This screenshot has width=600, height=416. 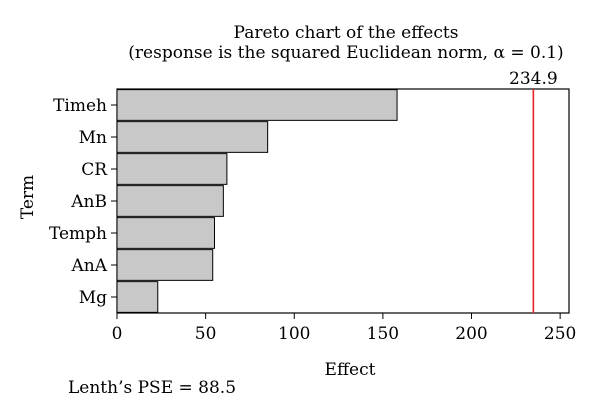 What do you see at coordinates (533, 79) in the screenshot?
I see `reference-line-label: 234.9` at bounding box center [533, 79].